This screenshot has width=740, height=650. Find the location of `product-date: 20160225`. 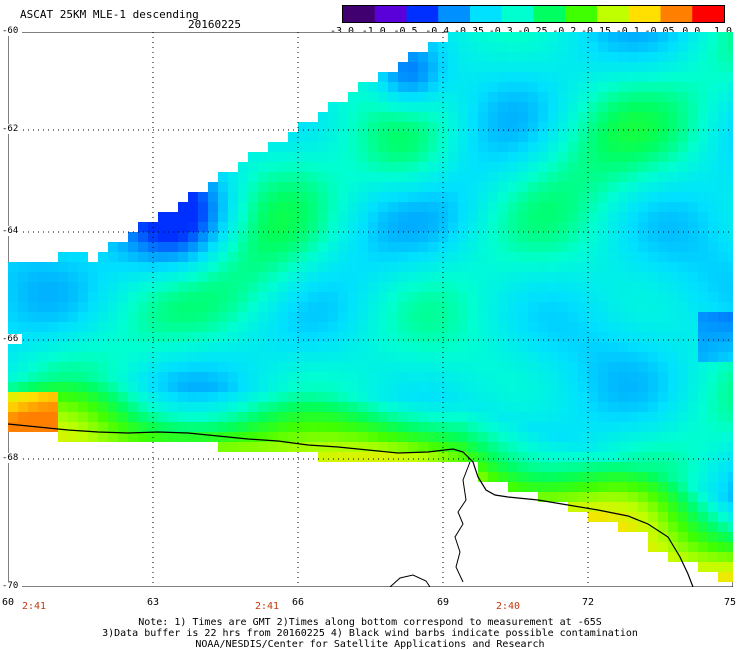

product-date: 20160225 is located at coordinates (214, 24).